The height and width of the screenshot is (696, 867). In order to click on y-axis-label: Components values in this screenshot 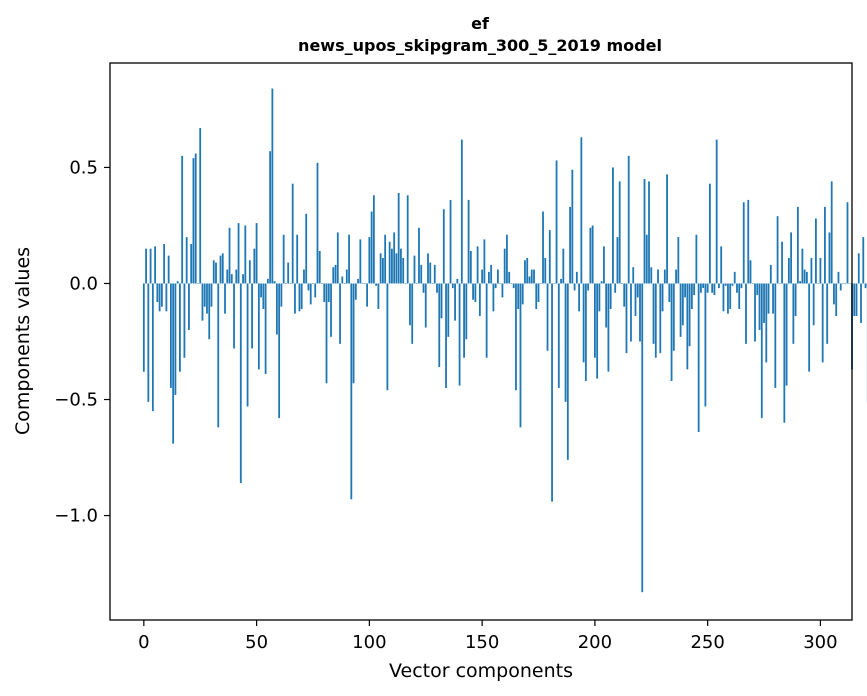, I will do `click(23, 341)`.